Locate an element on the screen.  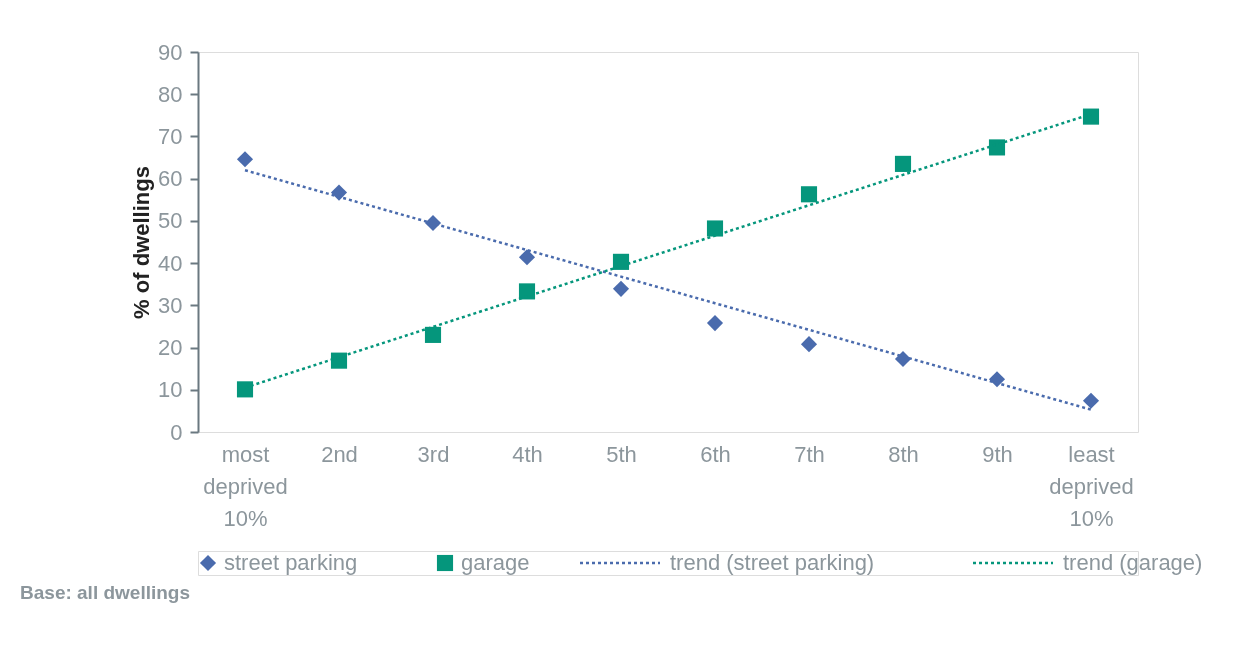
x-tick-label: 9th is located at coordinates (997, 454).